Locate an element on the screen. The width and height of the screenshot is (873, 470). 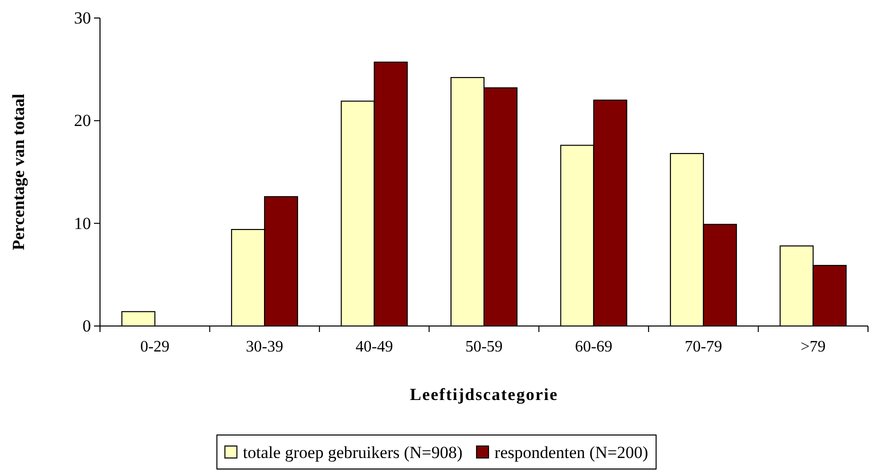
y-tick-label: 10 is located at coordinates (82, 223).